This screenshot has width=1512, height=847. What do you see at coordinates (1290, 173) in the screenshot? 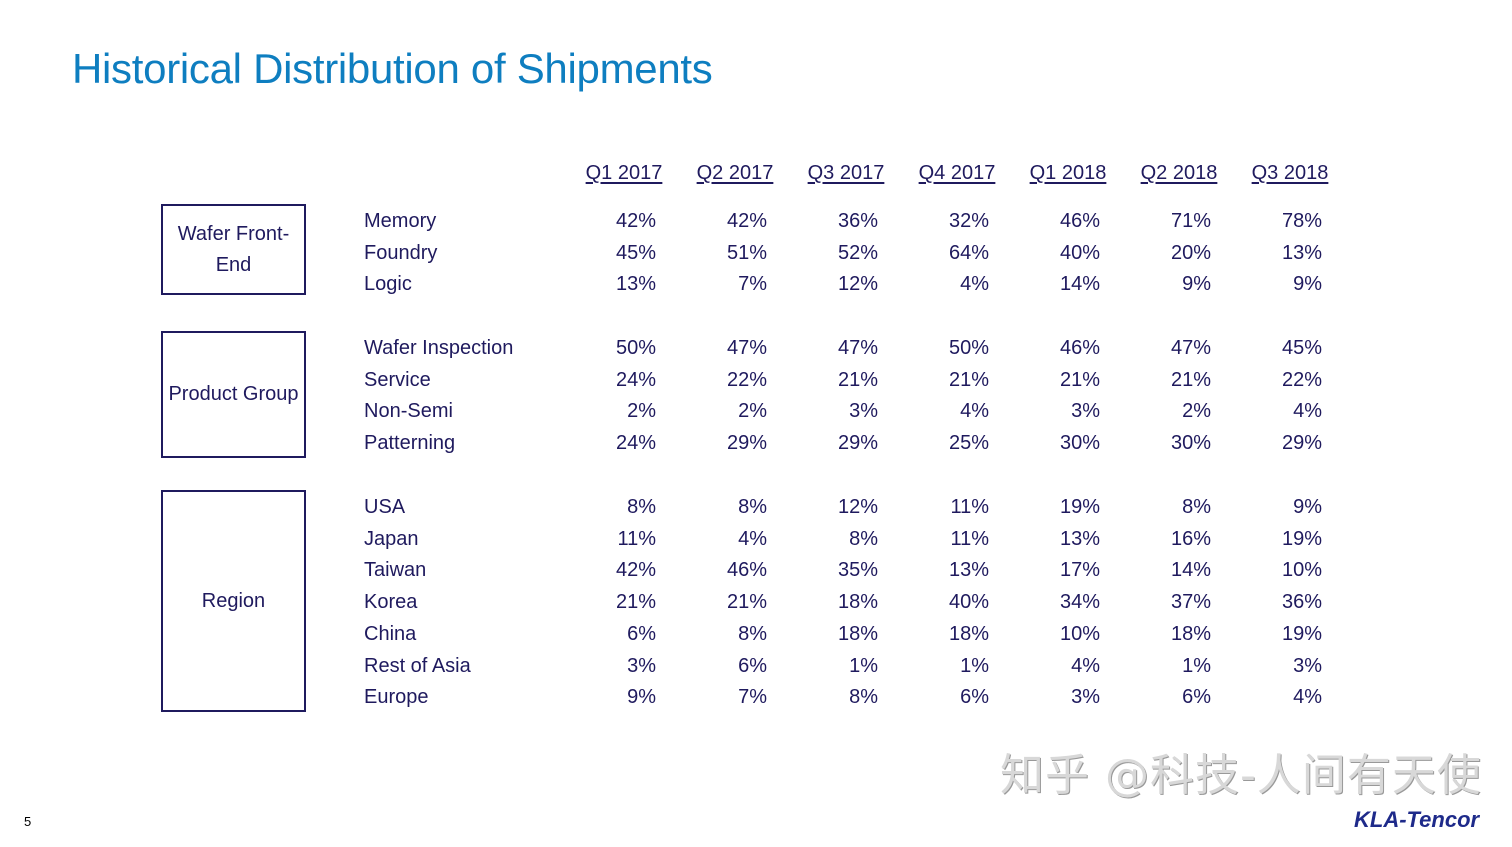
I see `column-header: Q3 2018` at bounding box center [1290, 173].